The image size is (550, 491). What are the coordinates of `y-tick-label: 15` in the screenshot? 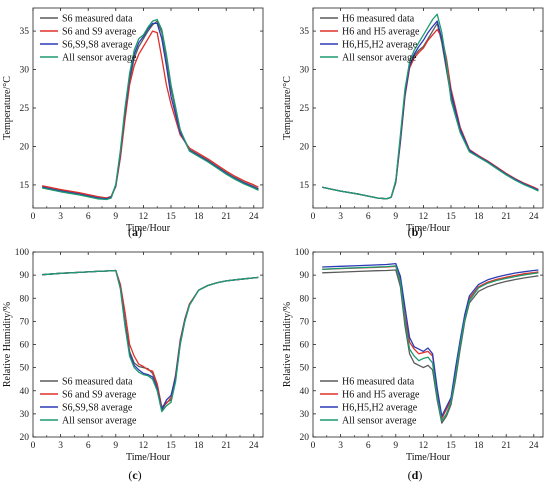 It's located at (25, 186).